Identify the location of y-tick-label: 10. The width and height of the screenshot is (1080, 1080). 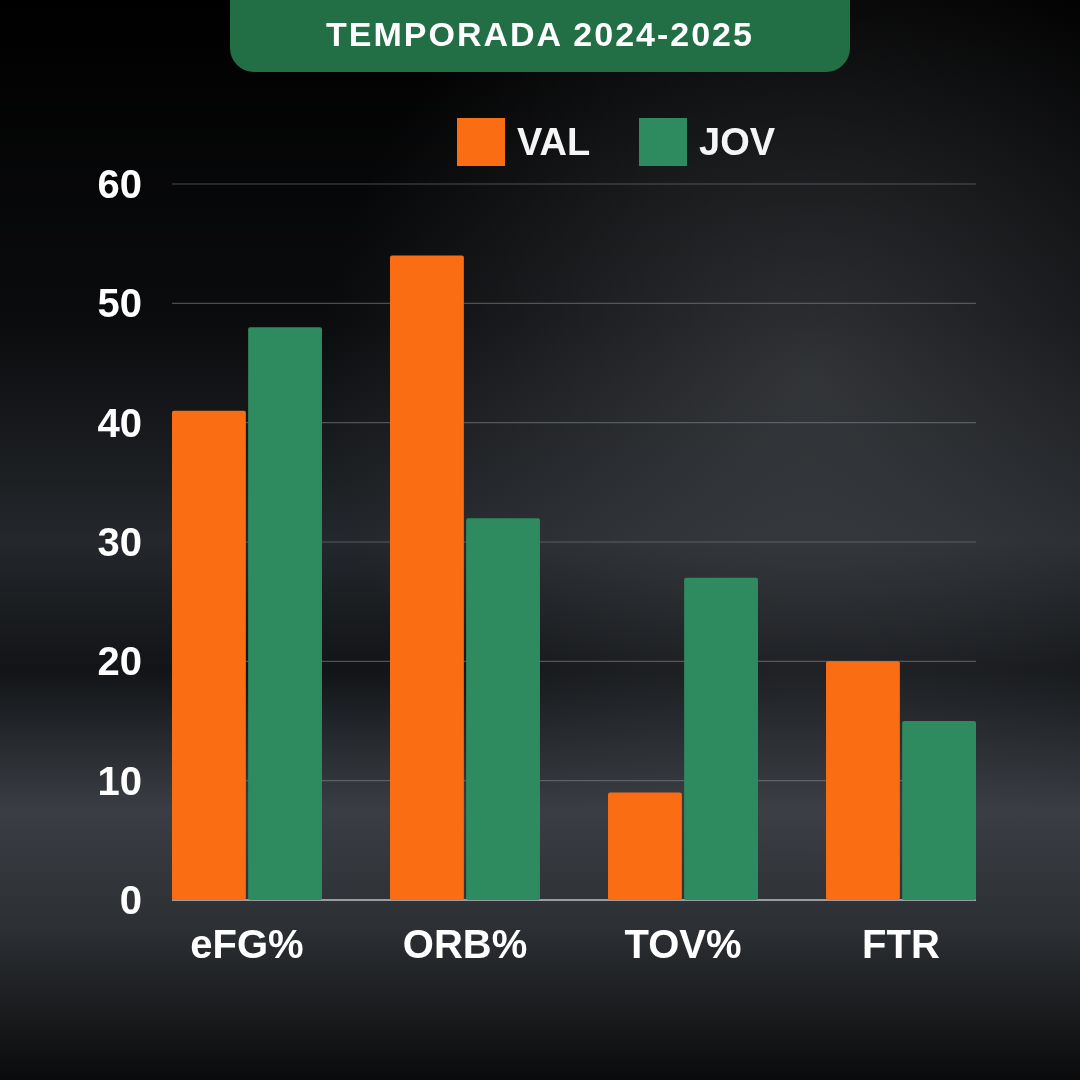
(119, 780).